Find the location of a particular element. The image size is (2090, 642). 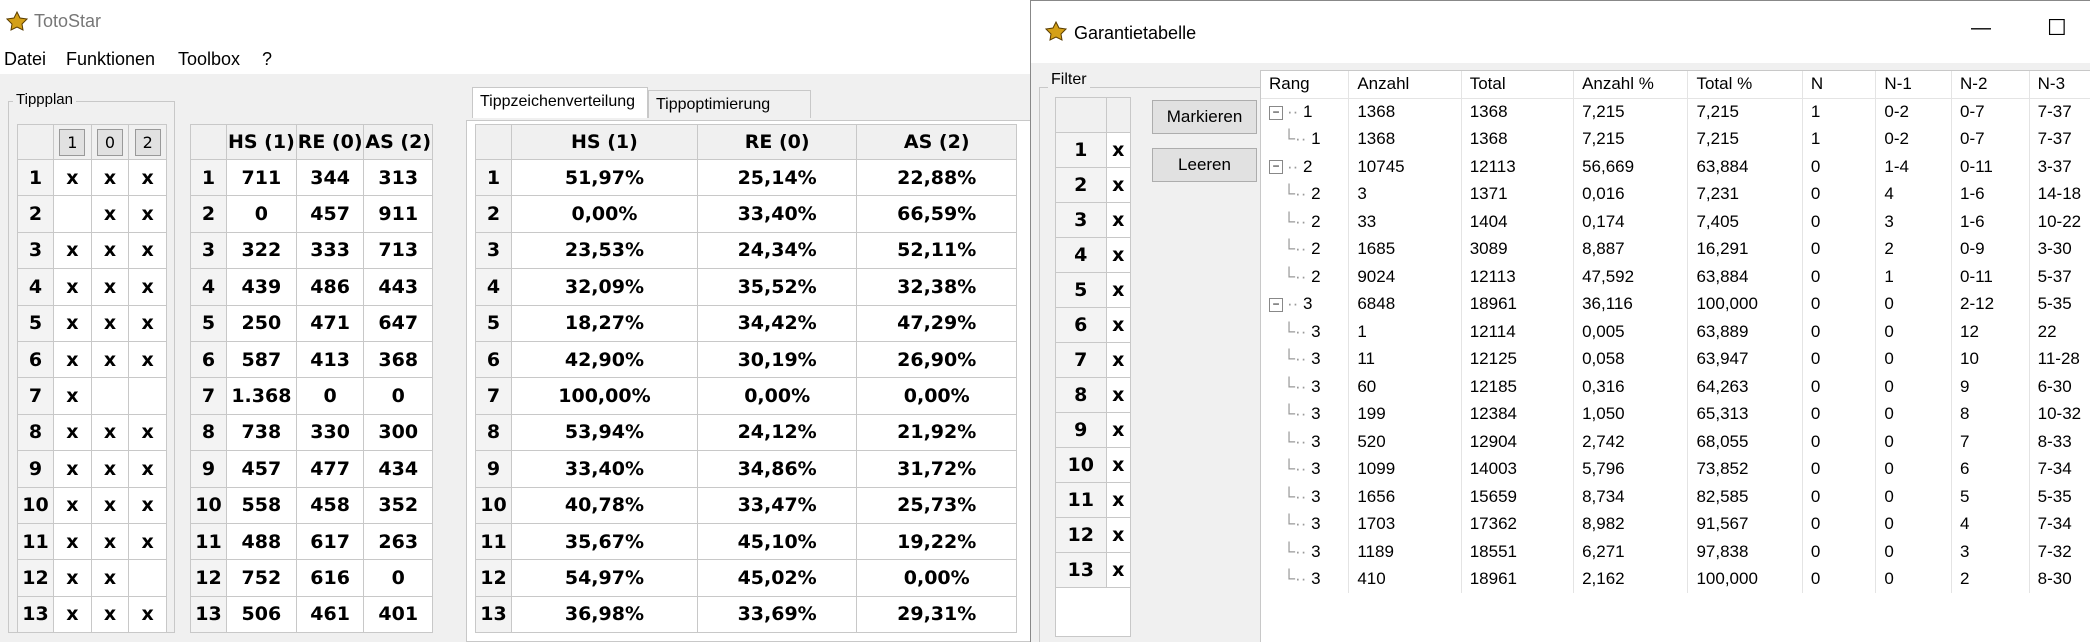

maximize-button: ☐ is located at coordinates (2057, 27).